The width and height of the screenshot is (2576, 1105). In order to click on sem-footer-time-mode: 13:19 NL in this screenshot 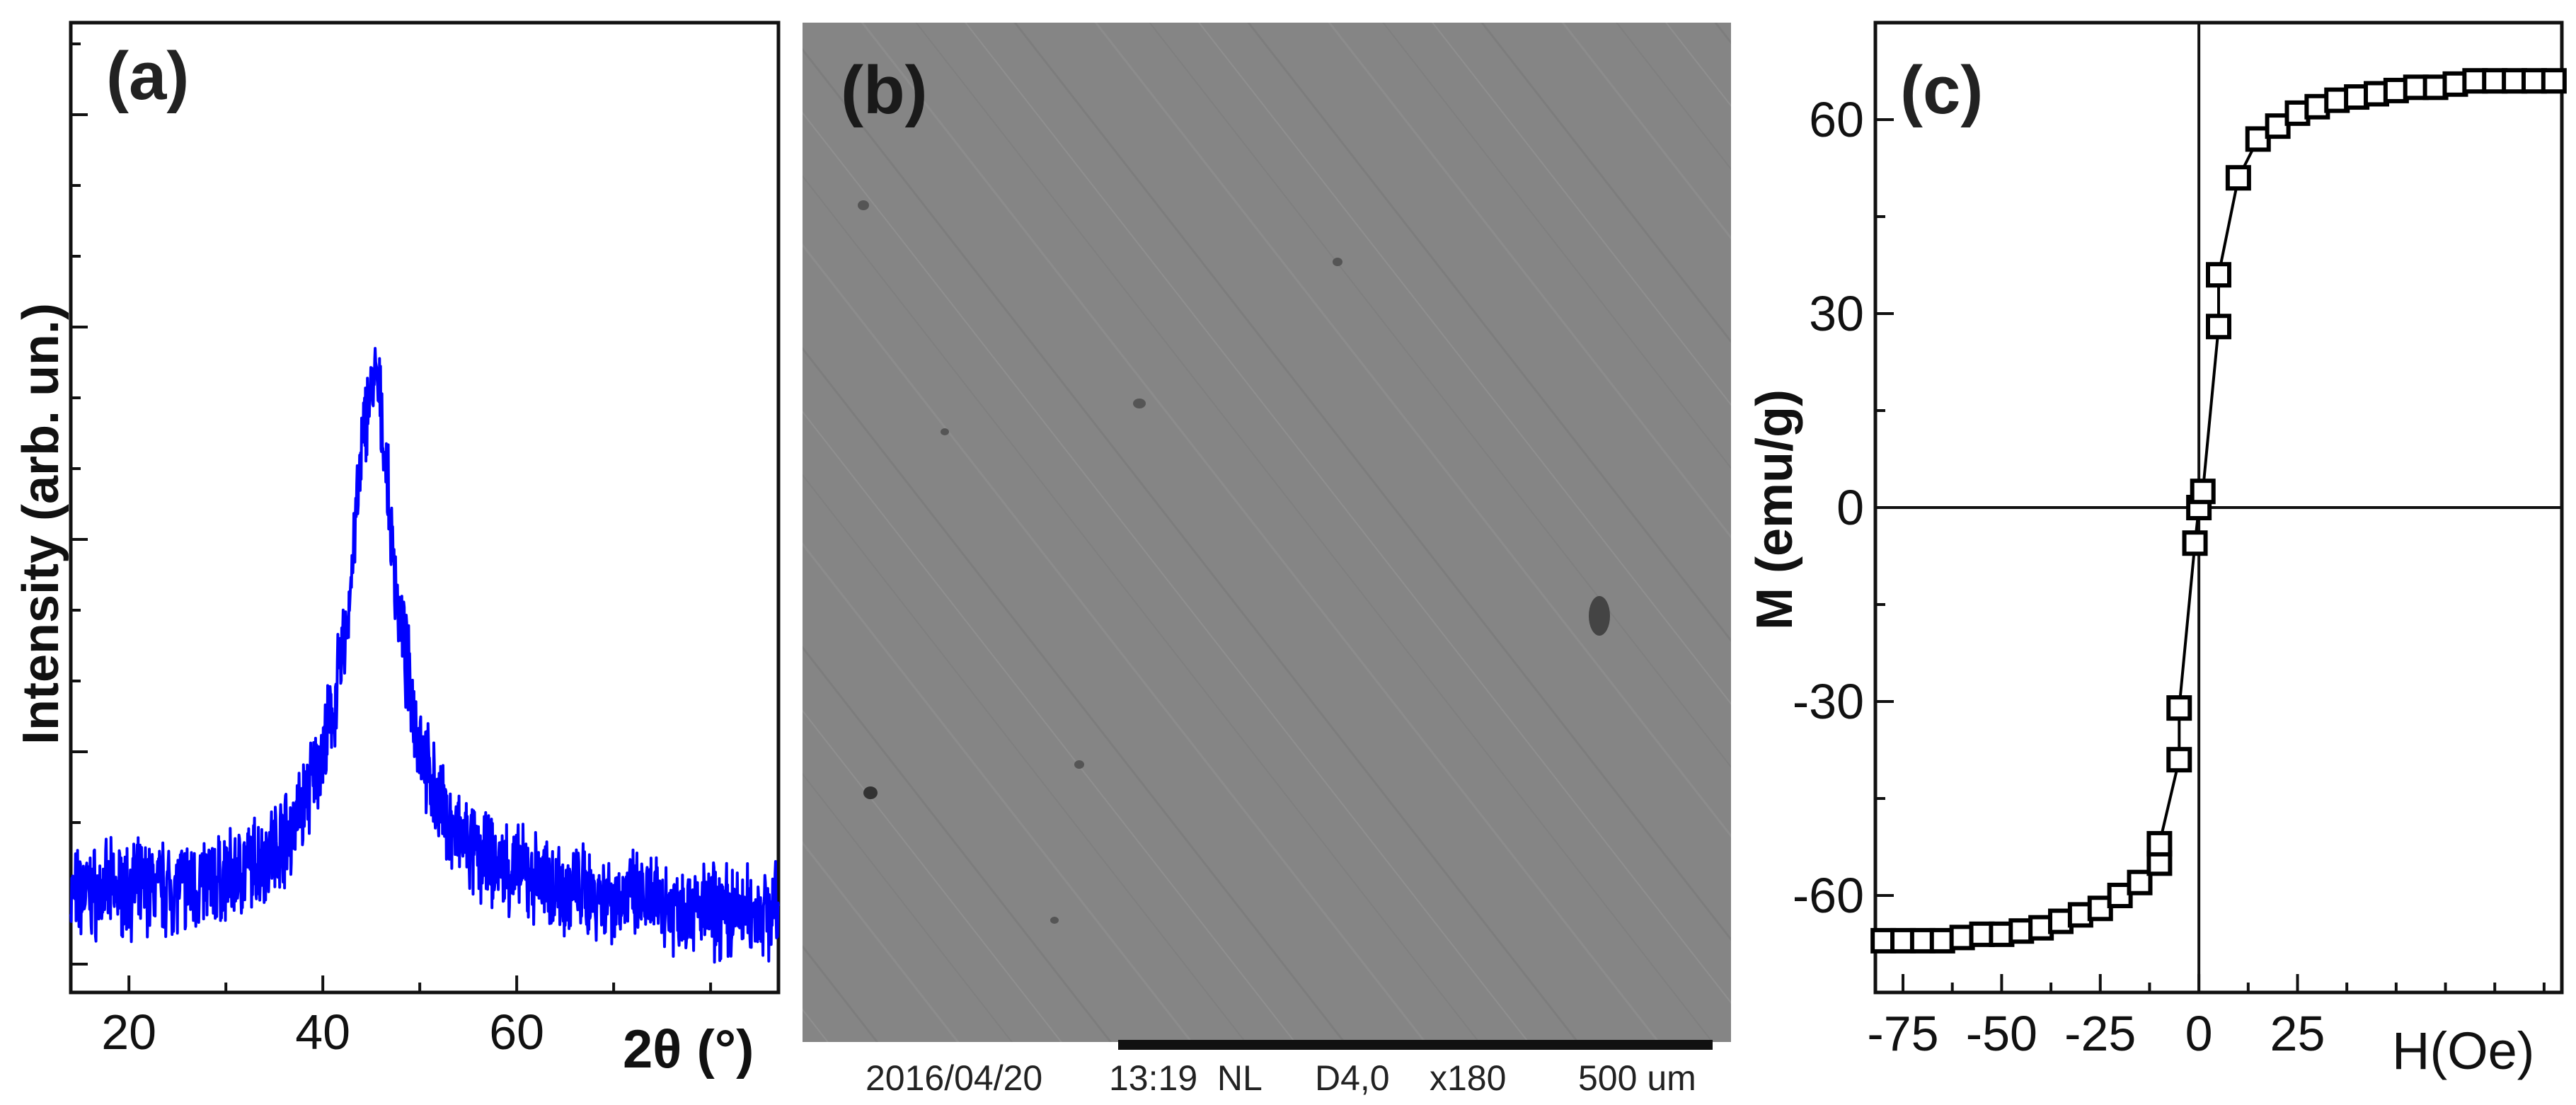, I will do `click(1186, 1078)`.